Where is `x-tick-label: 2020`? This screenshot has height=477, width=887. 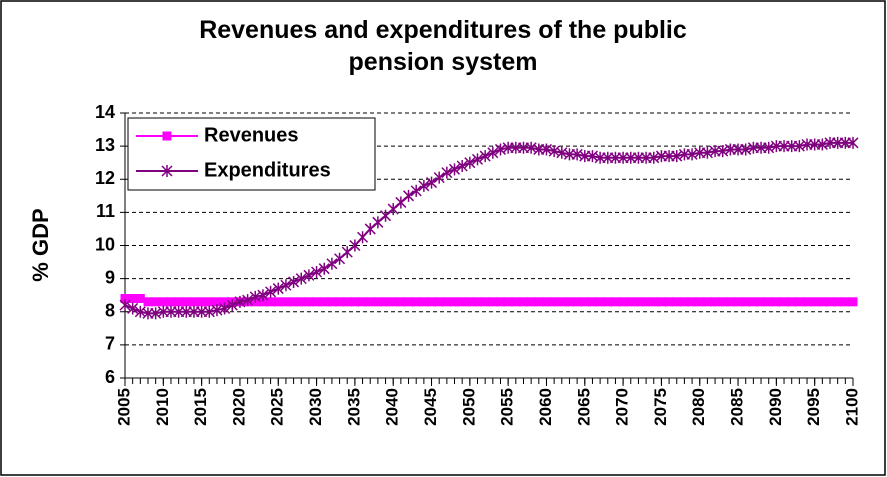 x-tick-label: 2020 is located at coordinates (238, 407).